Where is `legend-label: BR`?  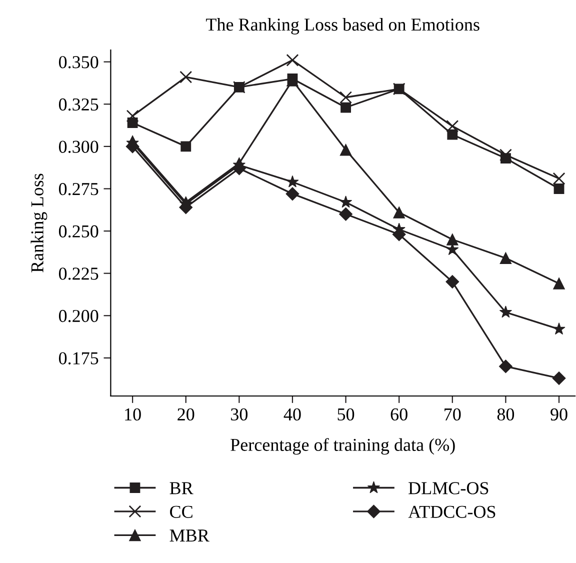
legend-label: BR is located at coordinates (182, 488).